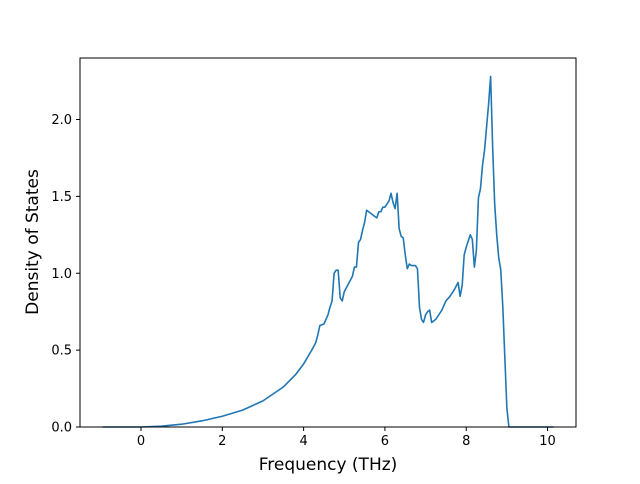 The width and height of the screenshot is (640, 484). Describe the element at coordinates (61, 120) in the screenshot. I see `y-tick-label: 2.0` at that location.